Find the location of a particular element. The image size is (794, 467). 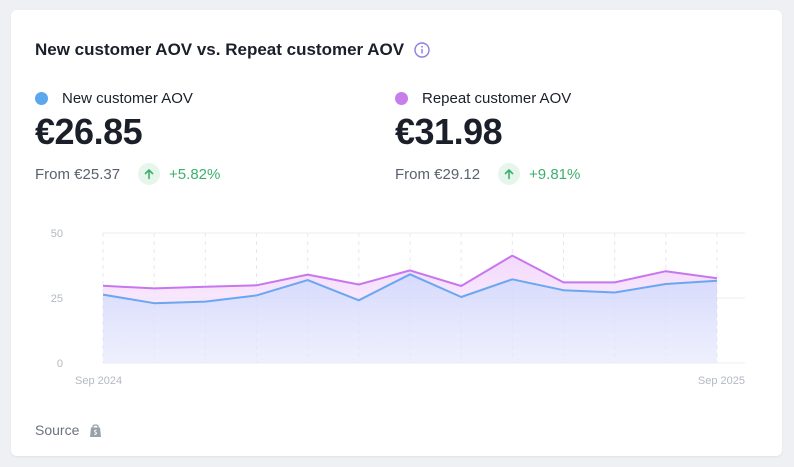

shopify-bag-icon is located at coordinates (95, 430).